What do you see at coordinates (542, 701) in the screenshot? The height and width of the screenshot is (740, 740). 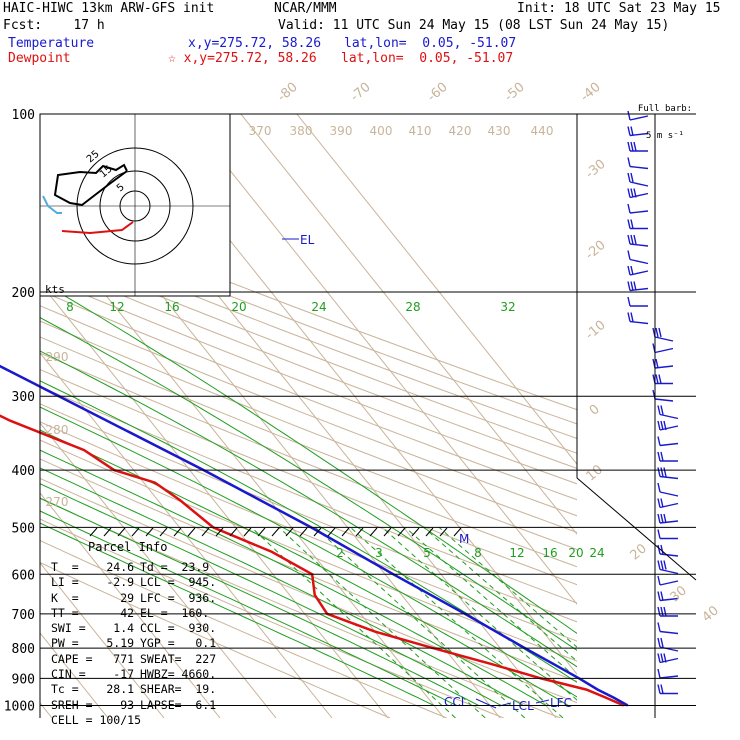 I see `lfc-marker` at bounding box center [542, 701].